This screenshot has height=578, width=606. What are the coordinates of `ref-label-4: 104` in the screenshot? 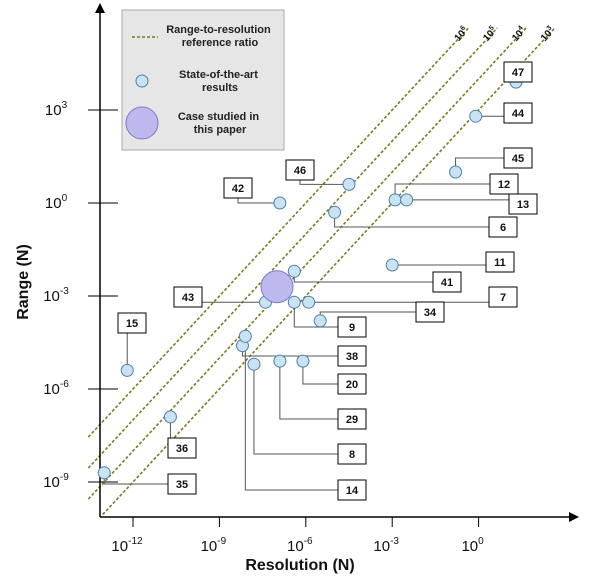 It's located at (518, 34).